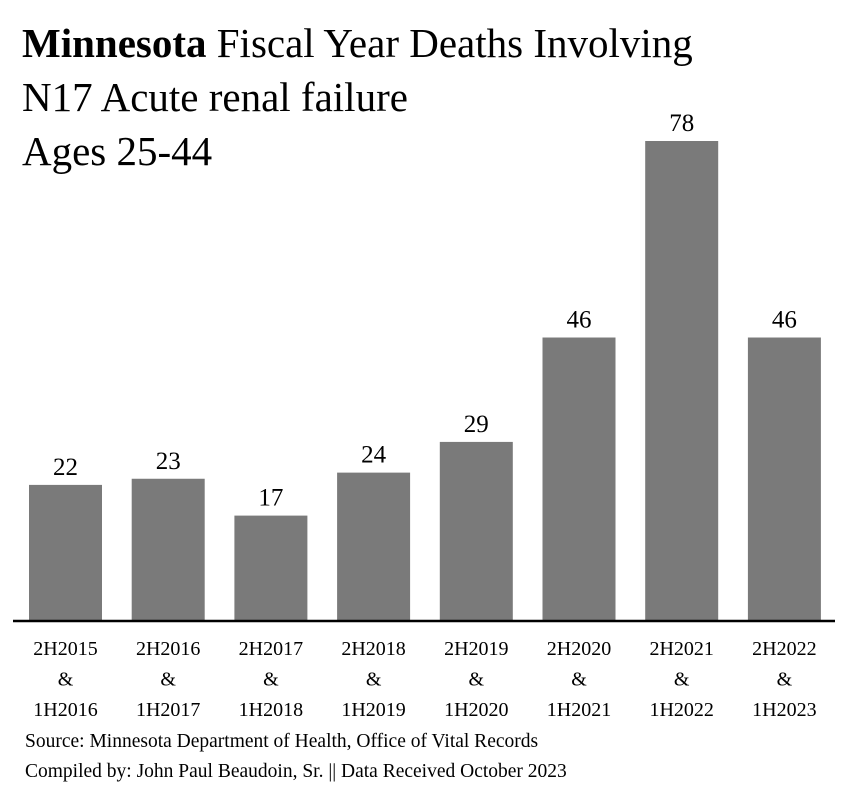 This screenshot has width=850, height=796. I want to click on x-tick-label: 1H2016, so click(65, 710).